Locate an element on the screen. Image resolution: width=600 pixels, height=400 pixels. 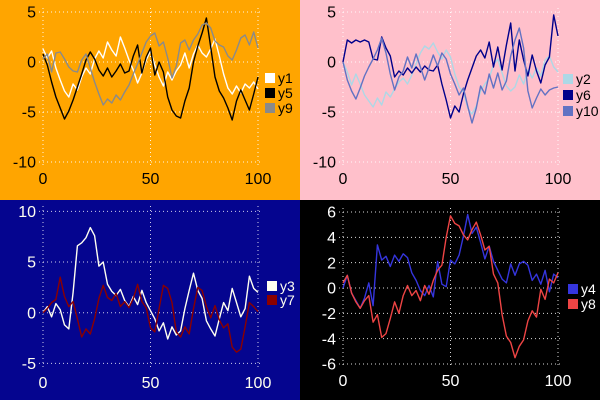
legend-label-y10: y10 is located at coordinates (587, 111).